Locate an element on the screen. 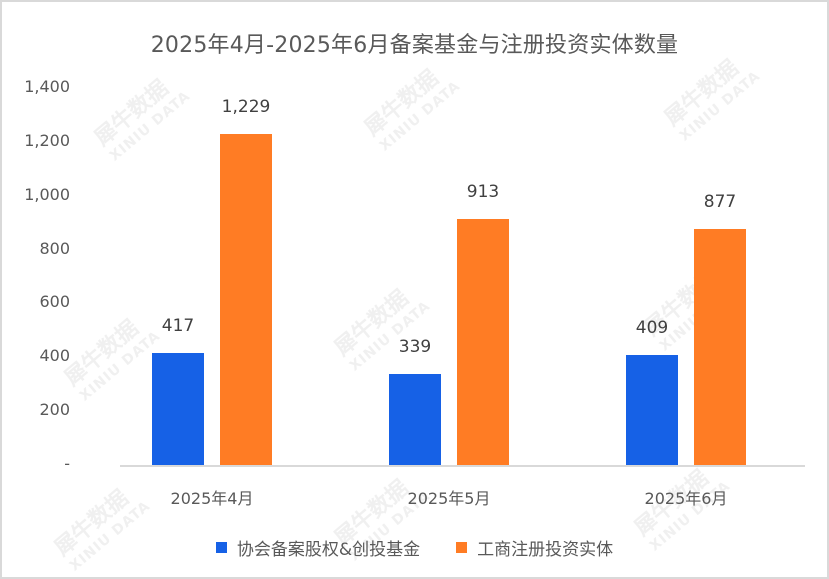  y-tick-label: - is located at coordinates (67, 463).